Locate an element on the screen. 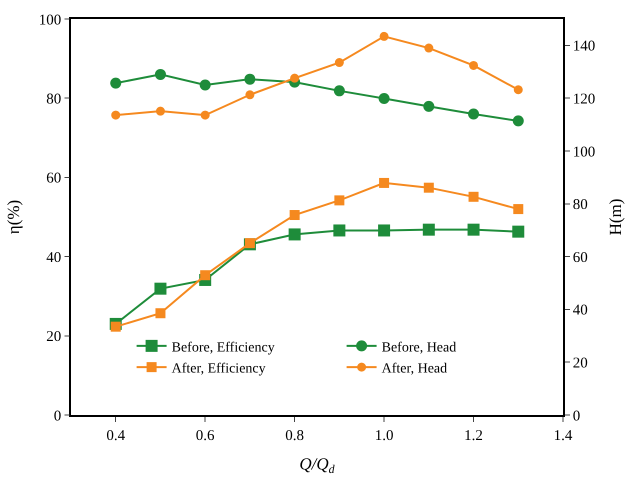 Image resolution: width=634 pixels, height=483 pixels. x-tick-label: 1.0 is located at coordinates (384, 436).